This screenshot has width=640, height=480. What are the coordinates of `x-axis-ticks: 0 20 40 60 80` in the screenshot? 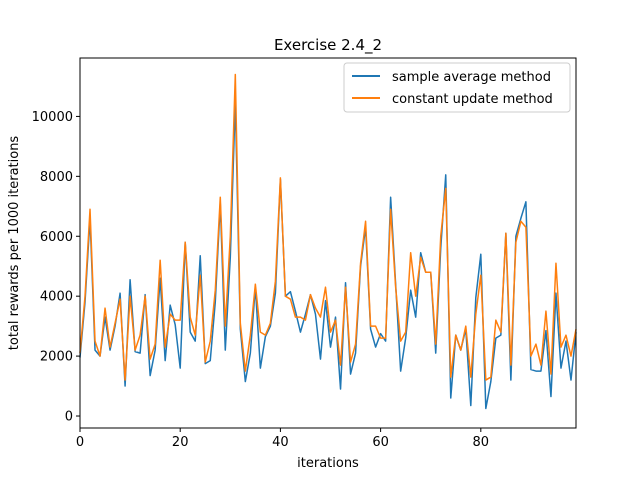 It's located at (282, 439).